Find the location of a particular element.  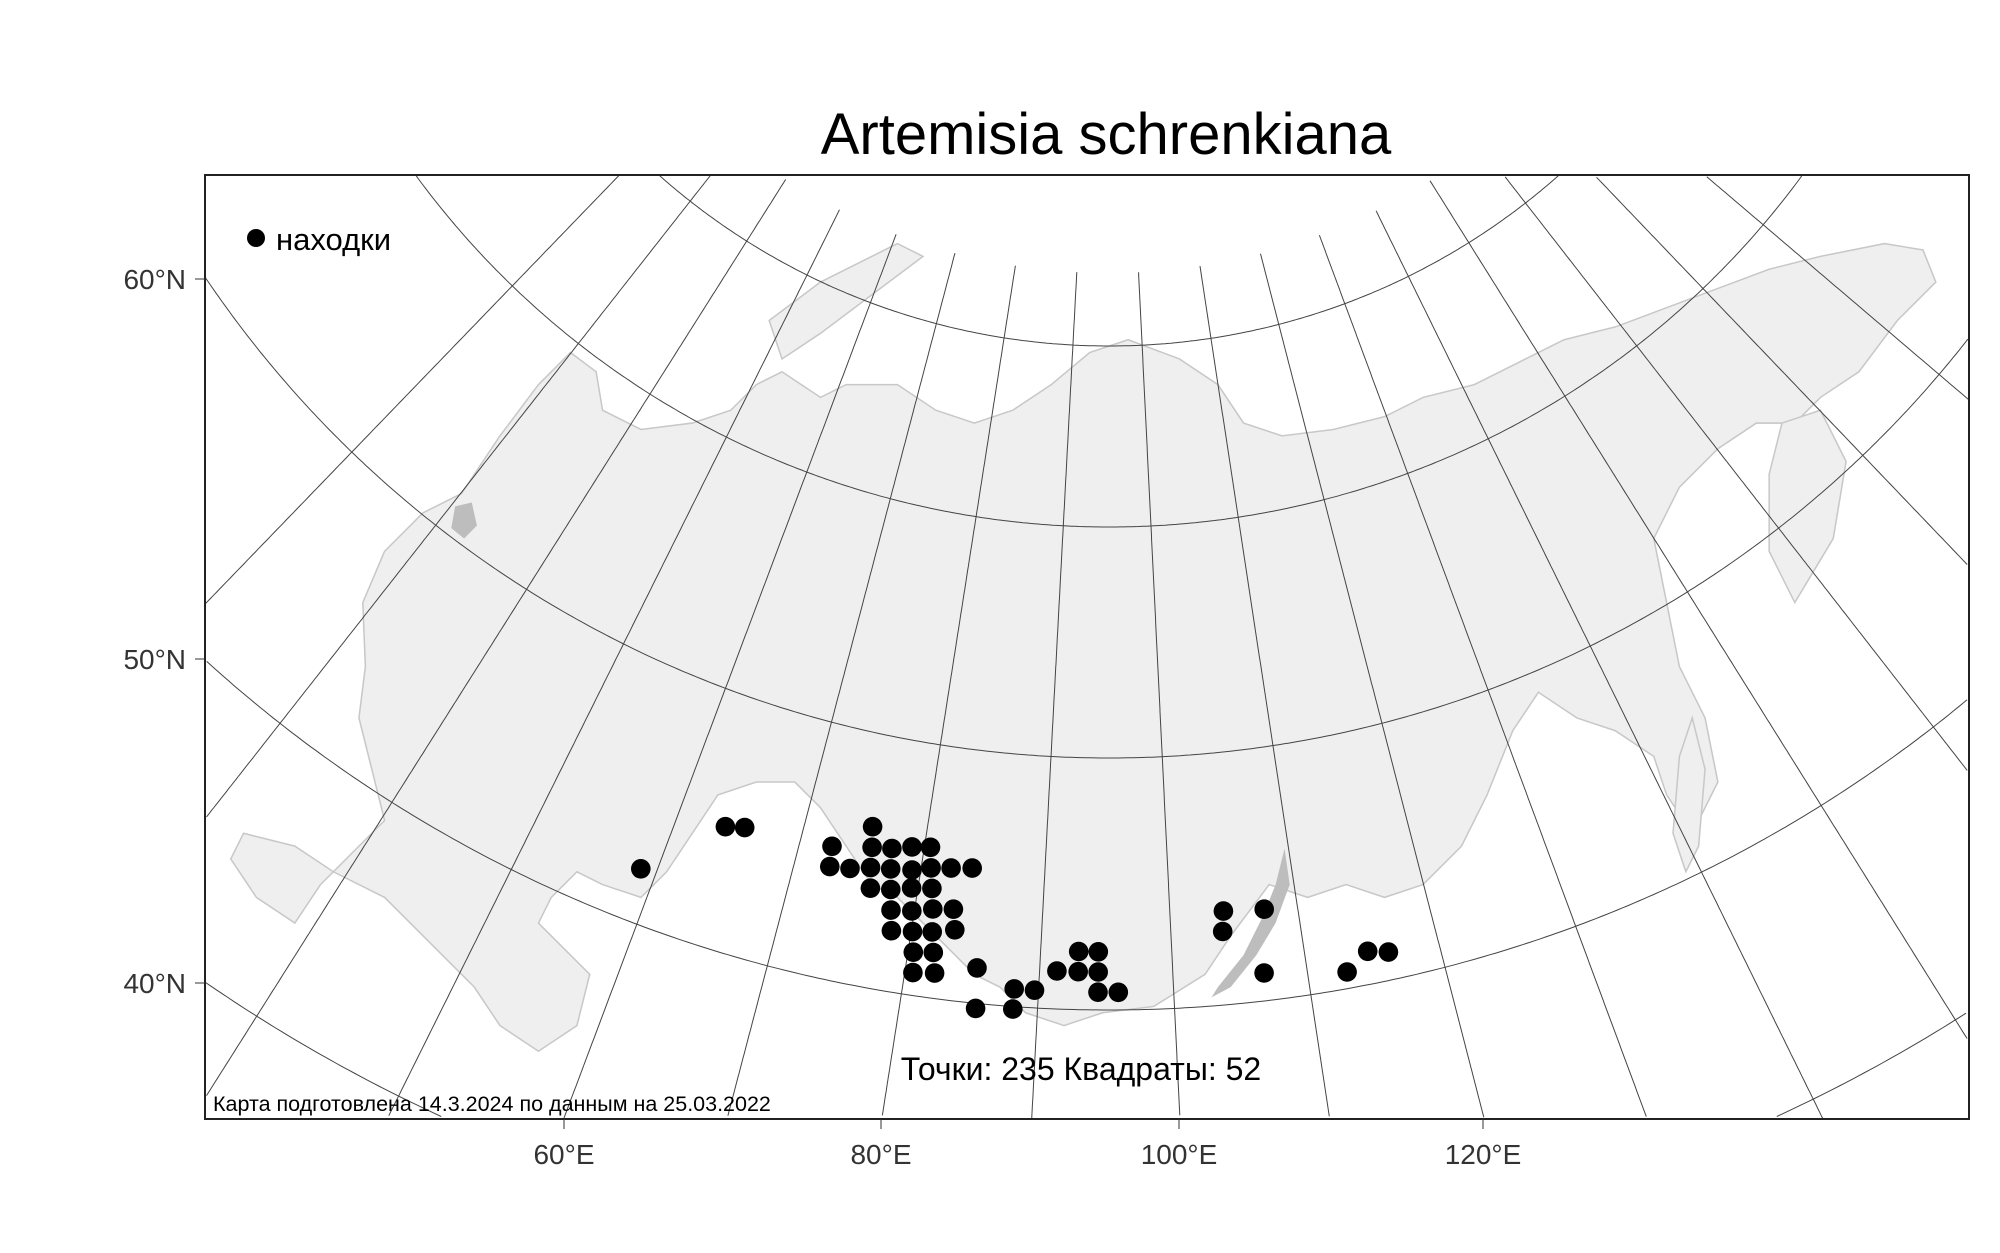

lat-tick-label: 50°N is located at coordinates (154, 659).